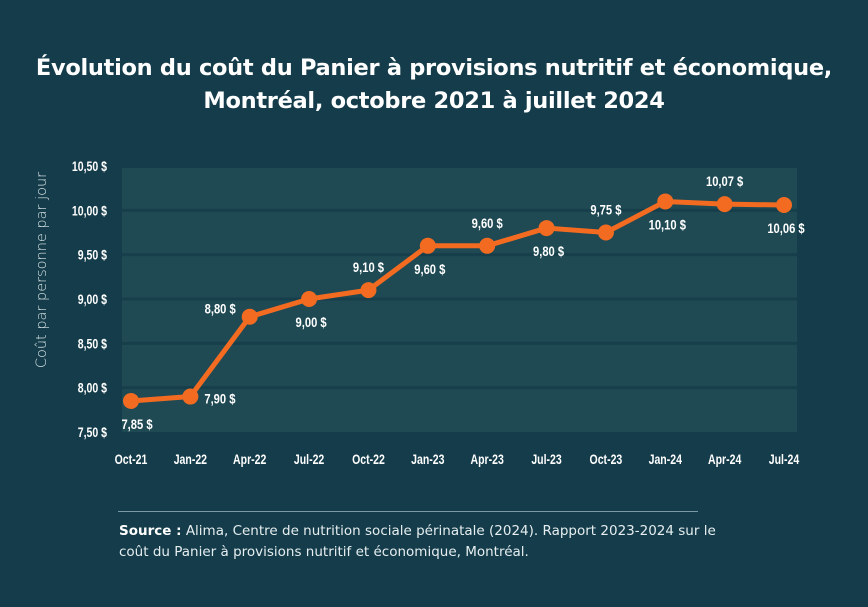 This screenshot has width=868, height=607. What do you see at coordinates (606, 460) in the screenshot?
I see `x-tick-label: Oct-23` at bounding box center [606, 460].